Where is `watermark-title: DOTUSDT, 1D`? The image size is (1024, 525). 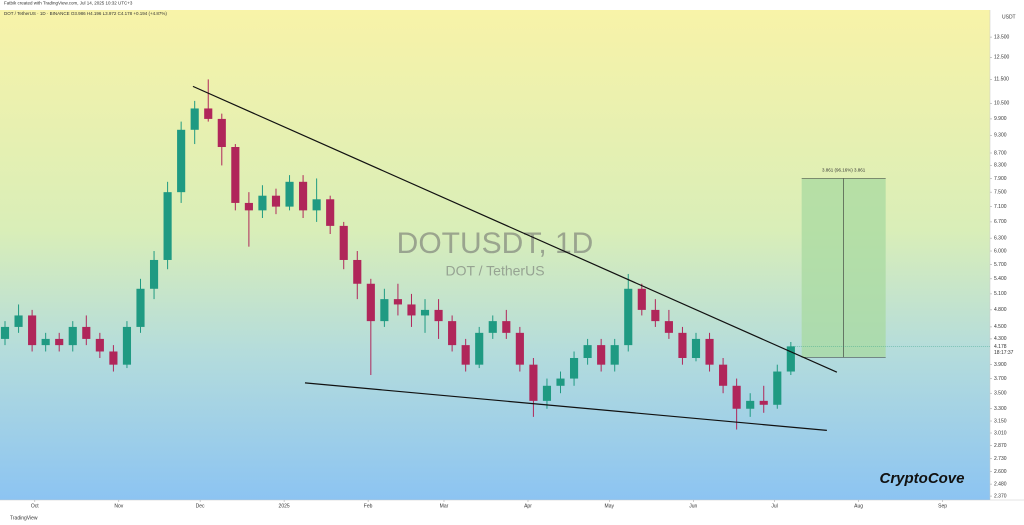 watermark-title: DOTUSDT, 1D is located at coordinates (495, 243).